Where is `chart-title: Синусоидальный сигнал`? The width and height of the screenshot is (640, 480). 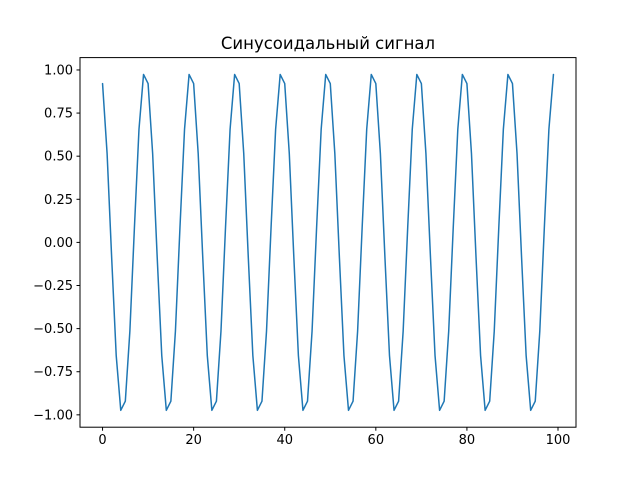 chart-title: Синусоидальный сигнал is located at coordinates (328, 43).